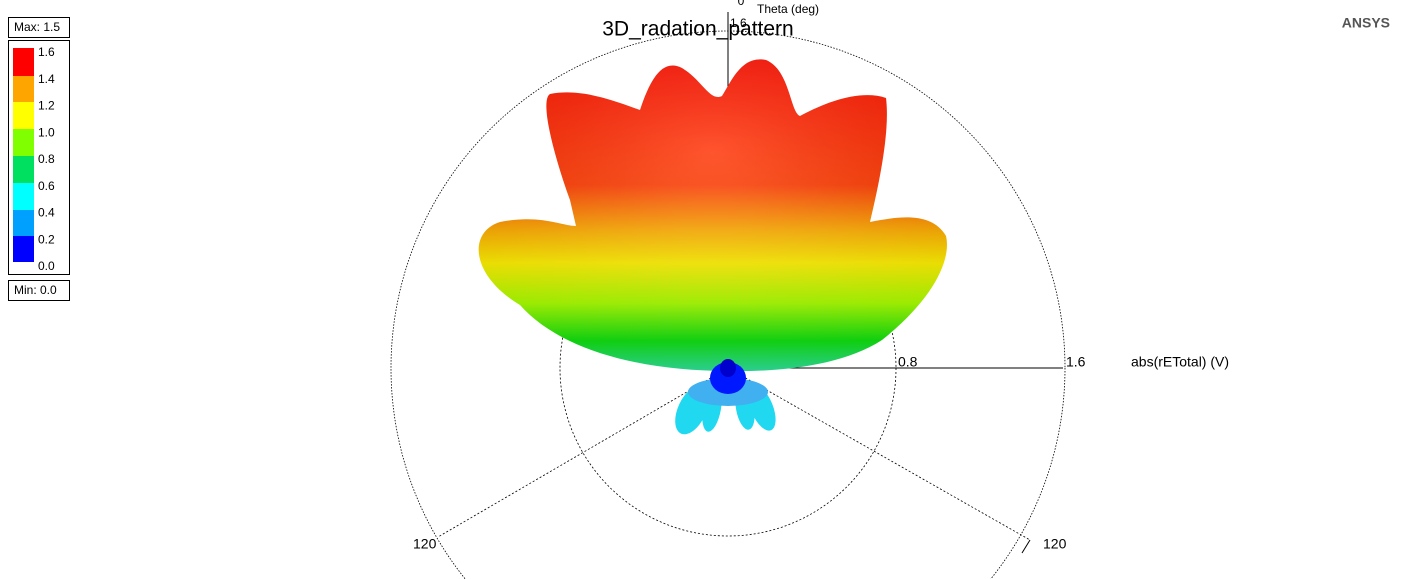  Describe the element at coordinates (1026, 546) in the screenshot. I see `theta-tick` at that location.